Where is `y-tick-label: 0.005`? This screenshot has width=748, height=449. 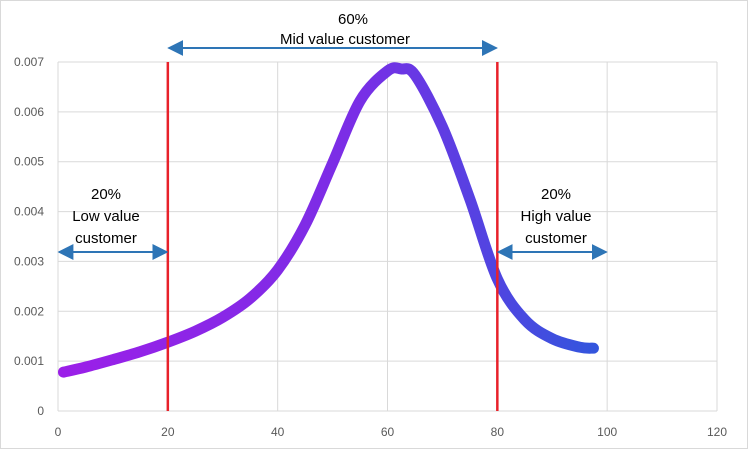
y-tick-label: 0.005 is located at coordinates (29, 162).